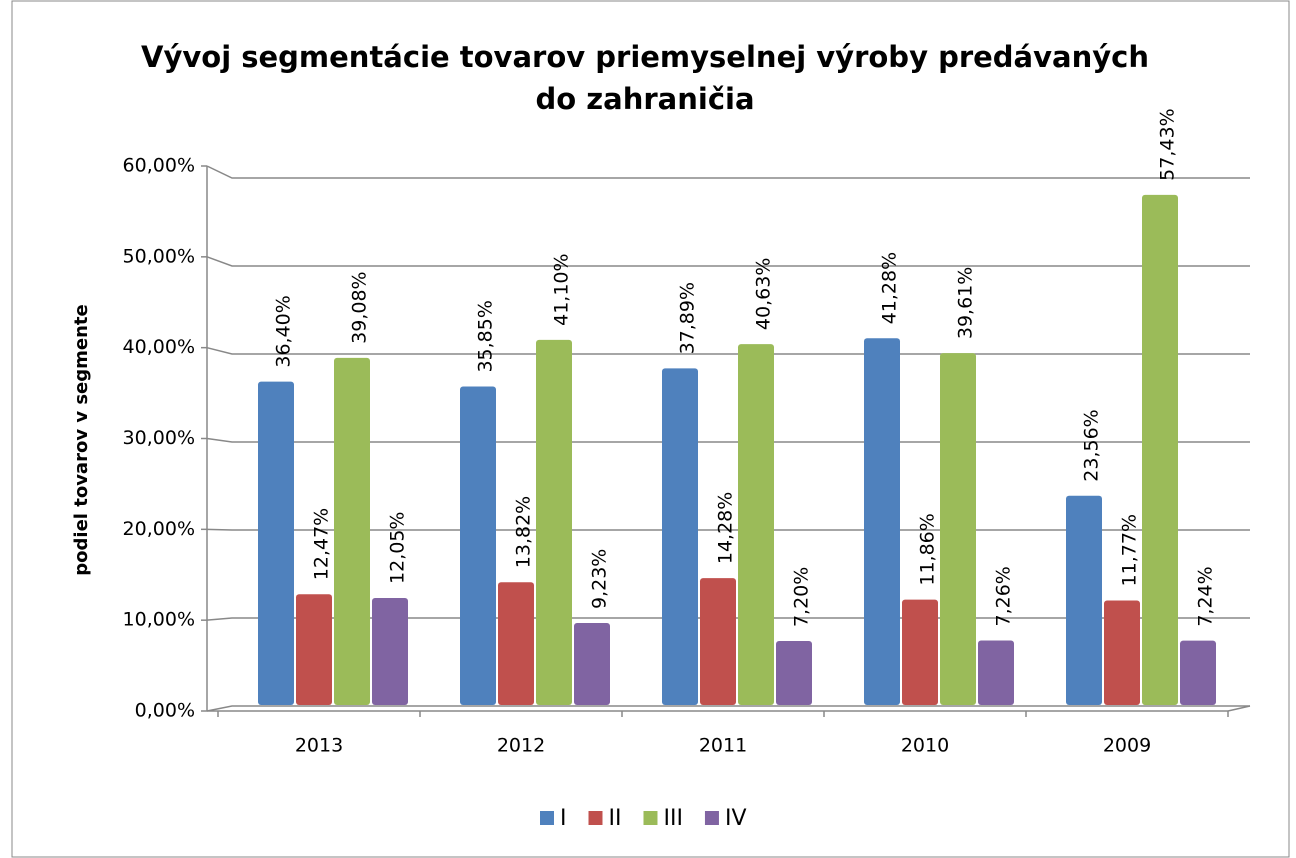  Describe the element at coordinates (159, 347) in the screenshot. I see `y-tick-label: 40,00%` at that location.